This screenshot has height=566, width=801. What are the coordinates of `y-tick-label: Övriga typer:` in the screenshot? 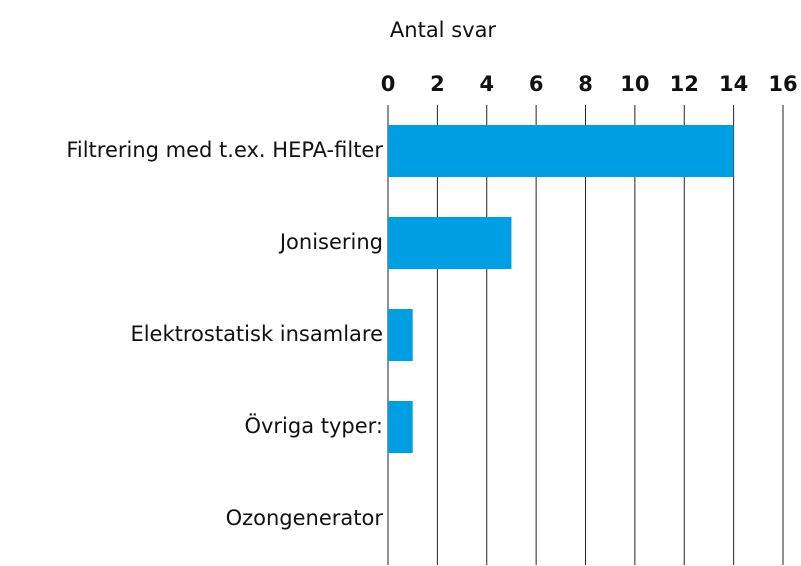 It's located at (313, 425).